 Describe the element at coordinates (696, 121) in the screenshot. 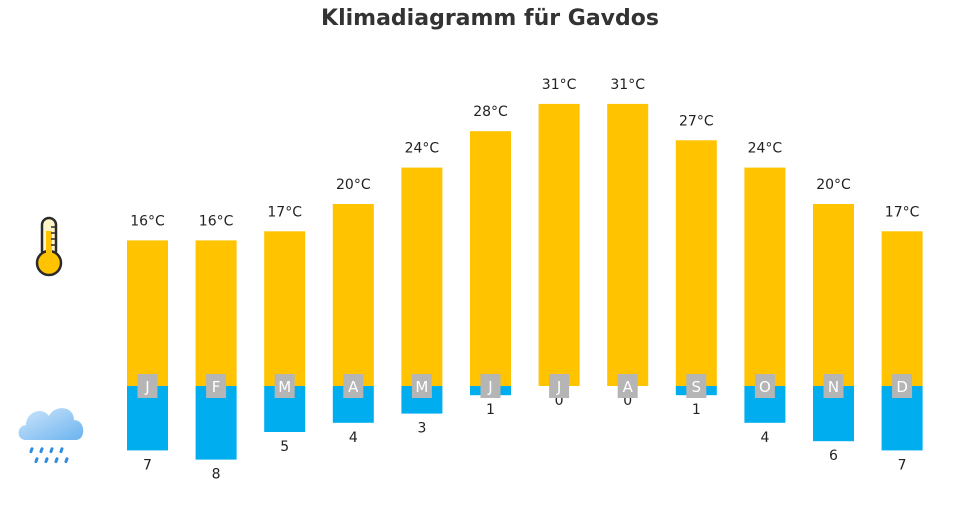

I see `temperature-label: 27°C` at that location.